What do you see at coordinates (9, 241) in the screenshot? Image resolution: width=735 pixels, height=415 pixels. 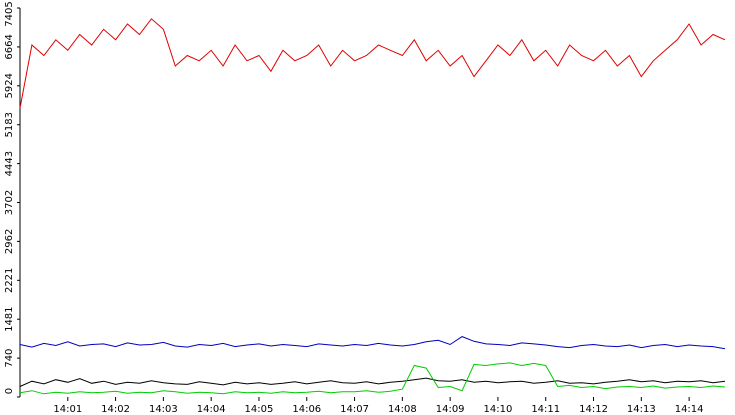 I see `y-tick-label: 2962` at bounding box center [9, 241].